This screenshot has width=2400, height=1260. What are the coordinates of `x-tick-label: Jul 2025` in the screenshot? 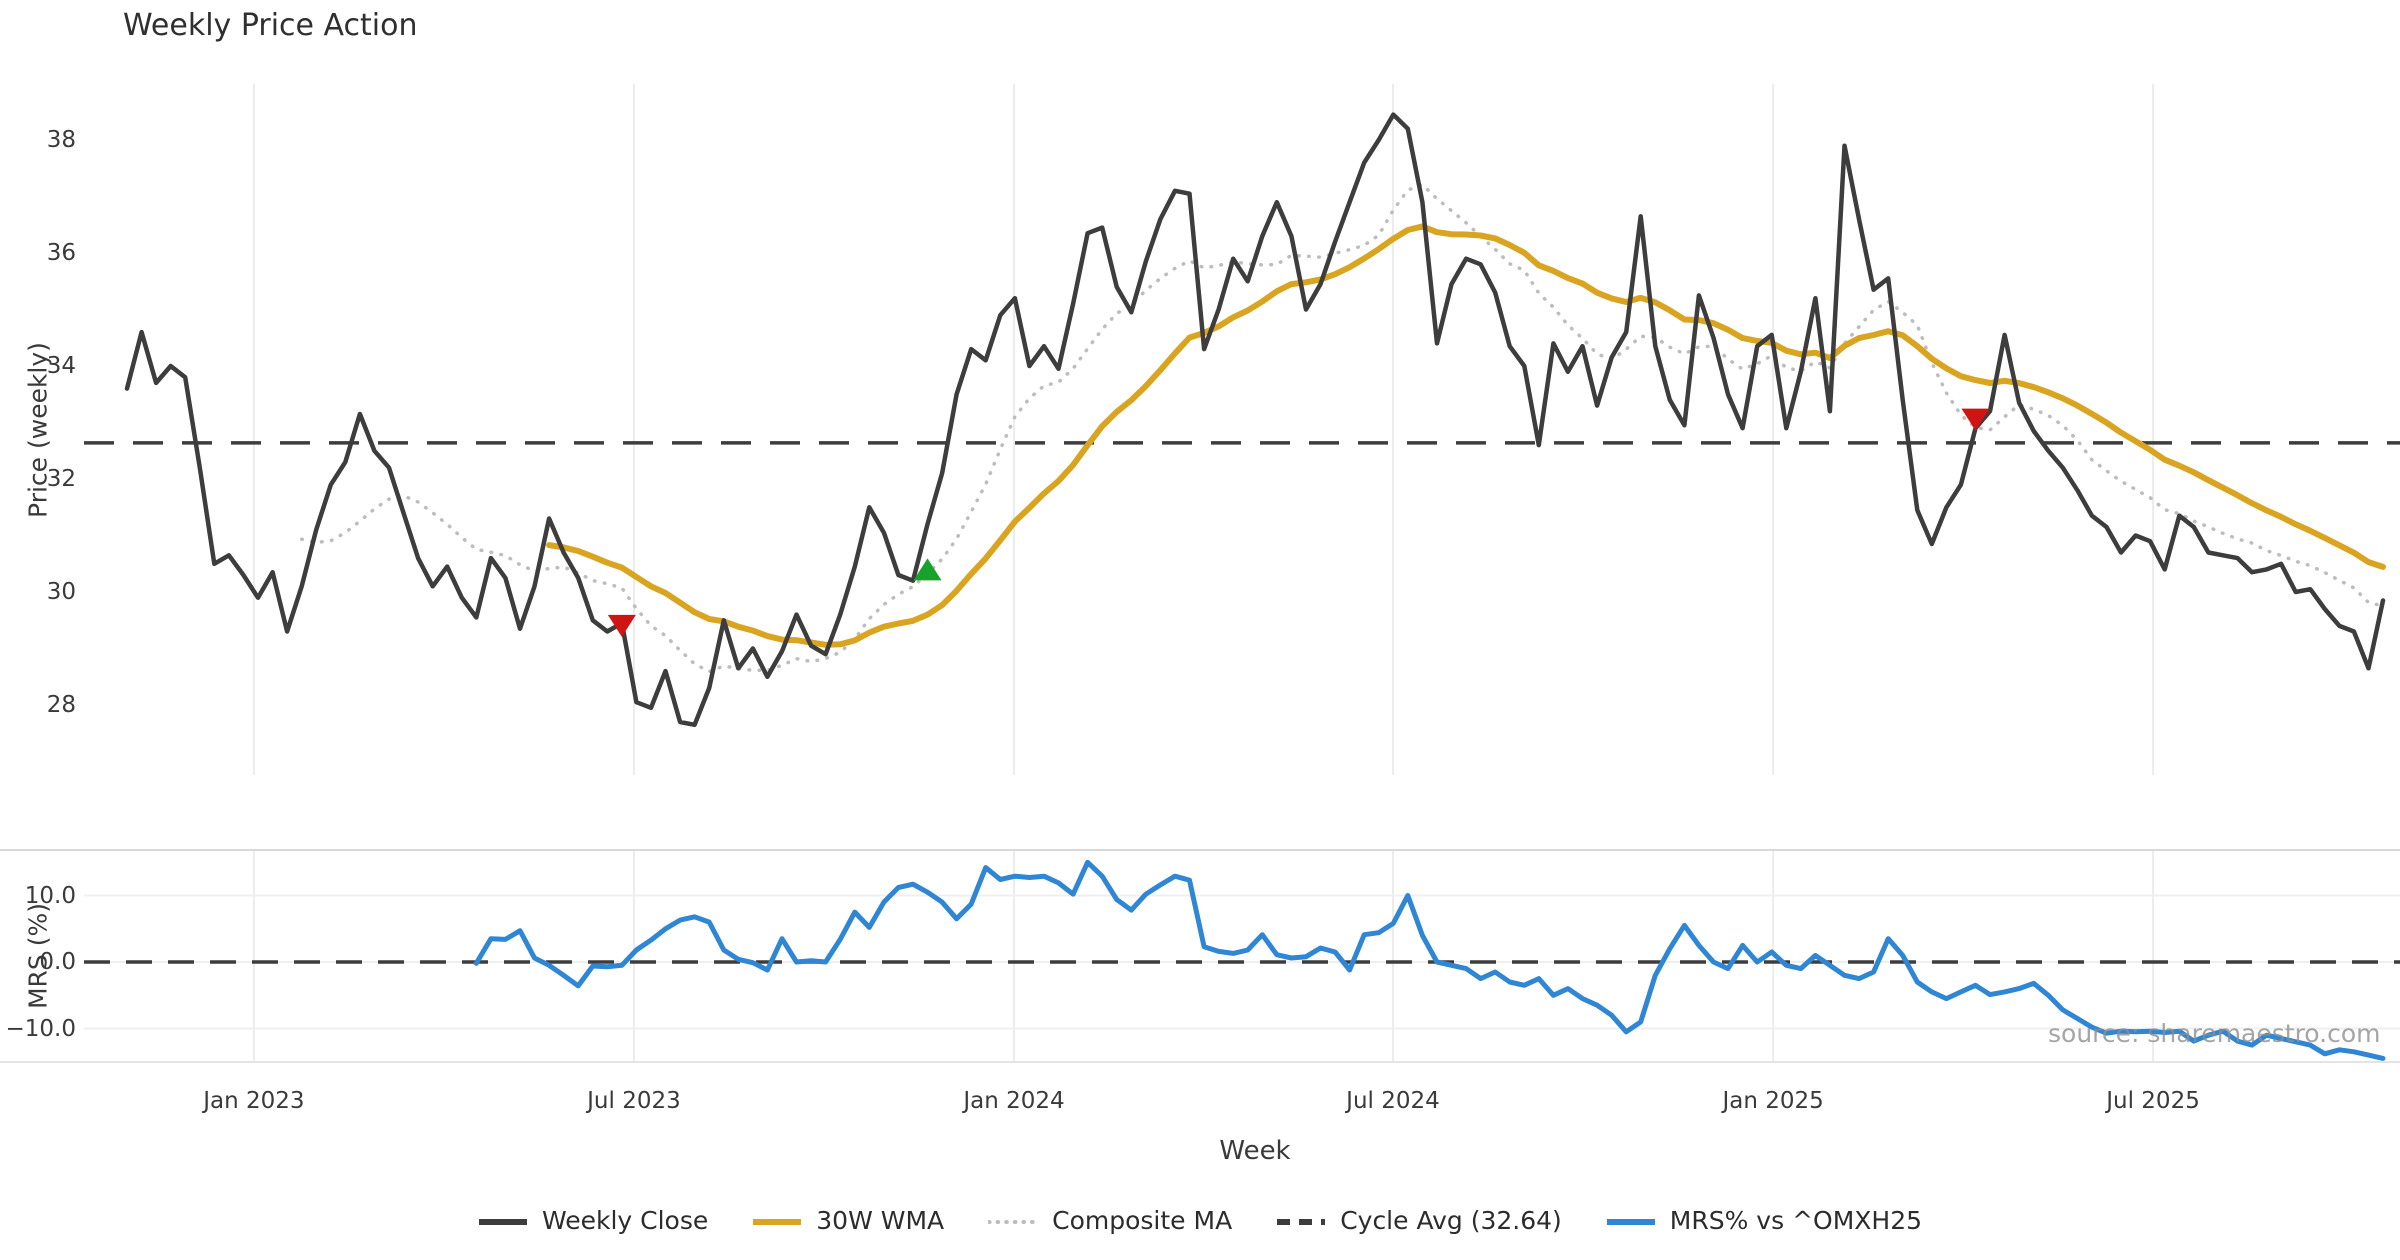 It's located at (2153, 1101).